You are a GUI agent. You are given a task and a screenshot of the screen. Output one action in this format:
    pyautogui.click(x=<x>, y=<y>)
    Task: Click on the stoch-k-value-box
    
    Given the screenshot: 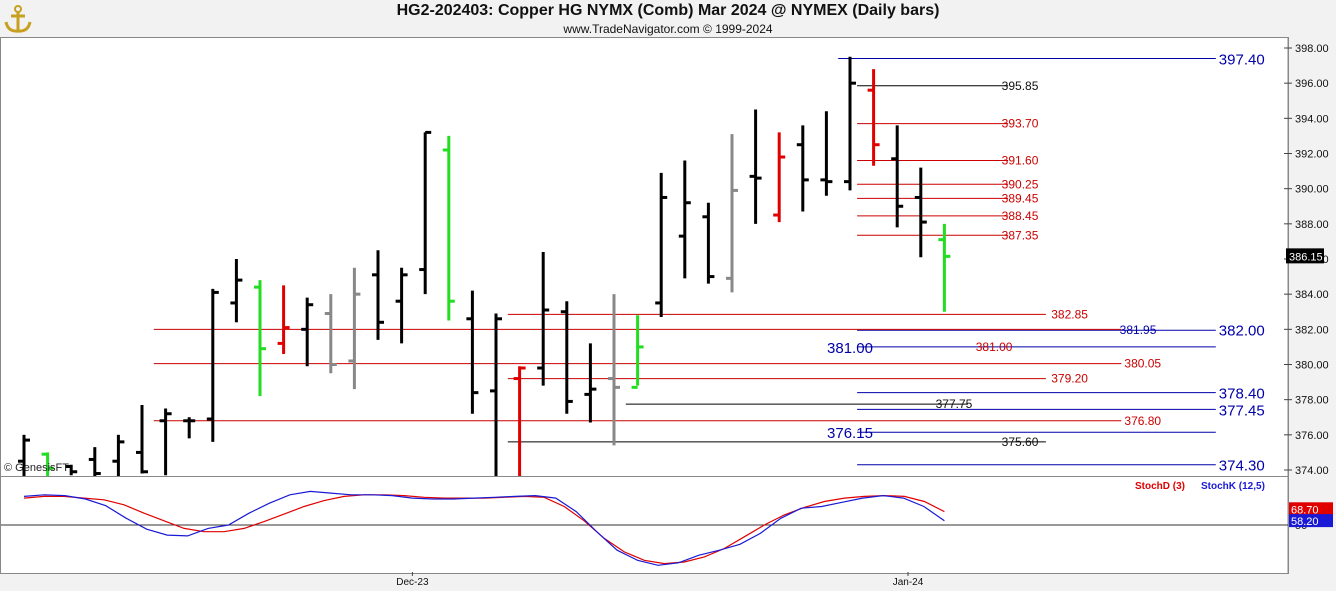 What is the action you would take?
    pyautogui.click(x=1311, y=521)
    